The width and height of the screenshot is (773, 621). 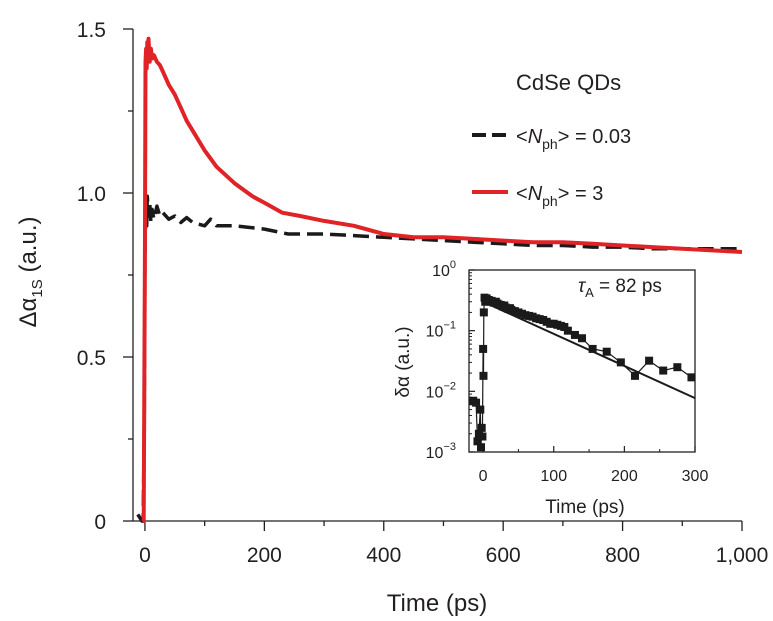 I want to click on inset-y-axis-label: δα (a.u.), so click(x=403, y=361).